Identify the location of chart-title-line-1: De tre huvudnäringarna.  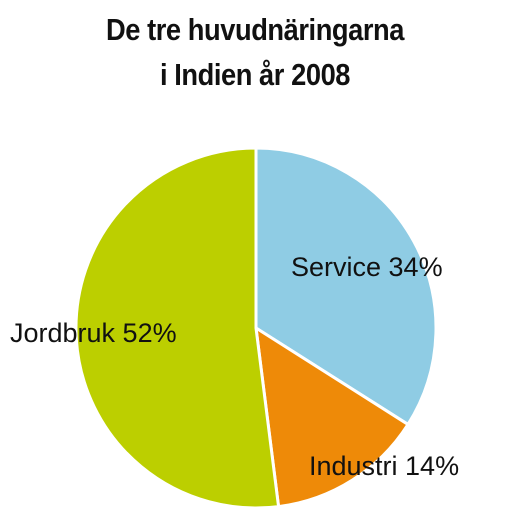
(255, 29).